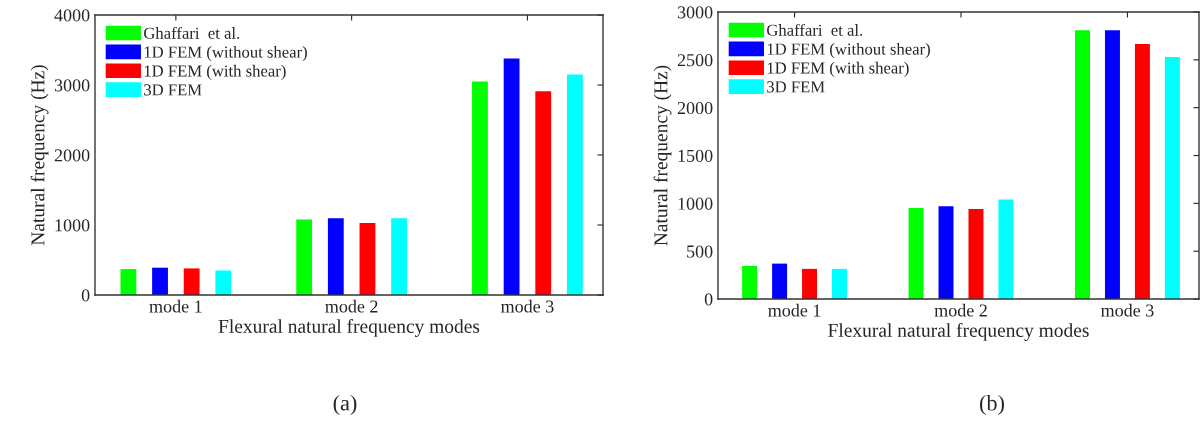  What do you see at coordinates (695, 60) in the screenshot?
I see `y-tick-label: 2500` at bounding box center [695, 60].